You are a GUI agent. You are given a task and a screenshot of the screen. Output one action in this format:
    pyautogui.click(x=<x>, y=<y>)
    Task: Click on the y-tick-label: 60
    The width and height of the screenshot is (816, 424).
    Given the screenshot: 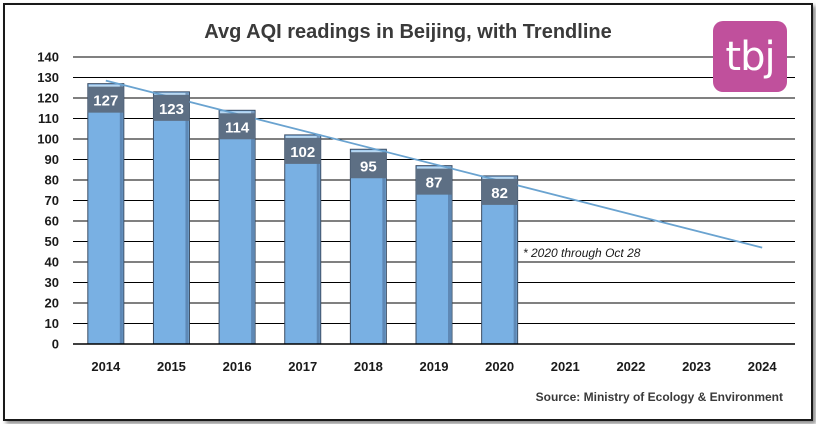 What is the action you would take?
    pyautogui.click(x=52, y=221)
    